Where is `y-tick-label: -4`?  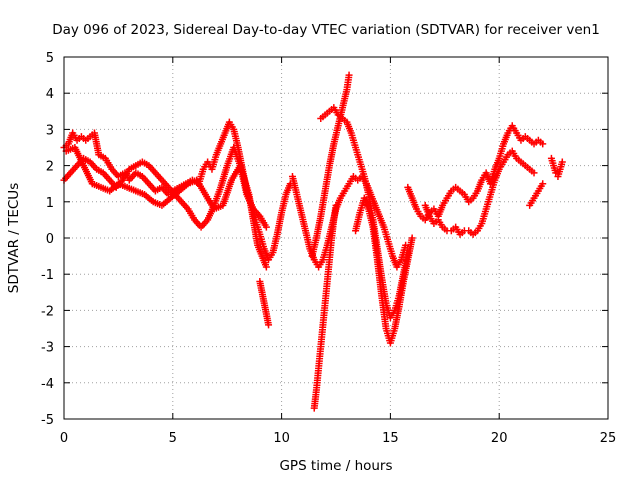 y-tick-label: -4 is located at coordinates (47, 384).